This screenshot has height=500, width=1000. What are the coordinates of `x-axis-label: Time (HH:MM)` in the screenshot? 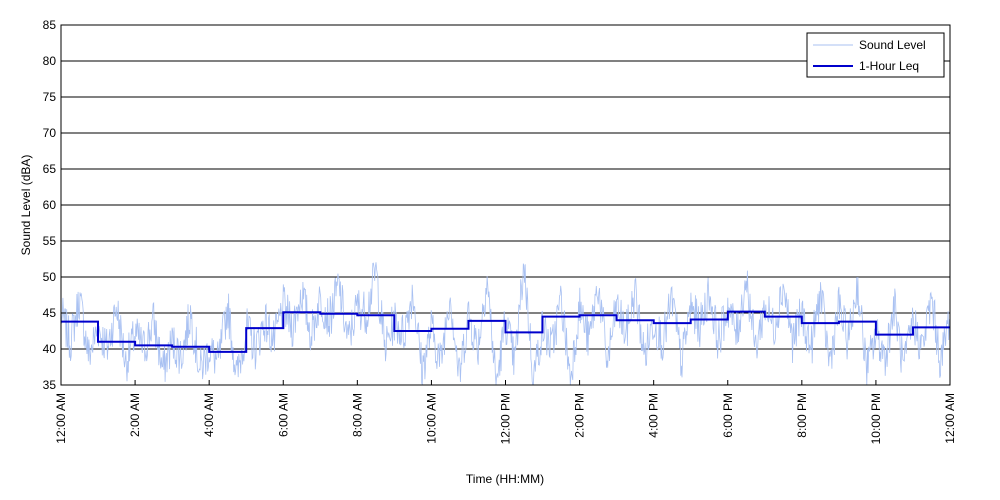 It's located at (505, 479).